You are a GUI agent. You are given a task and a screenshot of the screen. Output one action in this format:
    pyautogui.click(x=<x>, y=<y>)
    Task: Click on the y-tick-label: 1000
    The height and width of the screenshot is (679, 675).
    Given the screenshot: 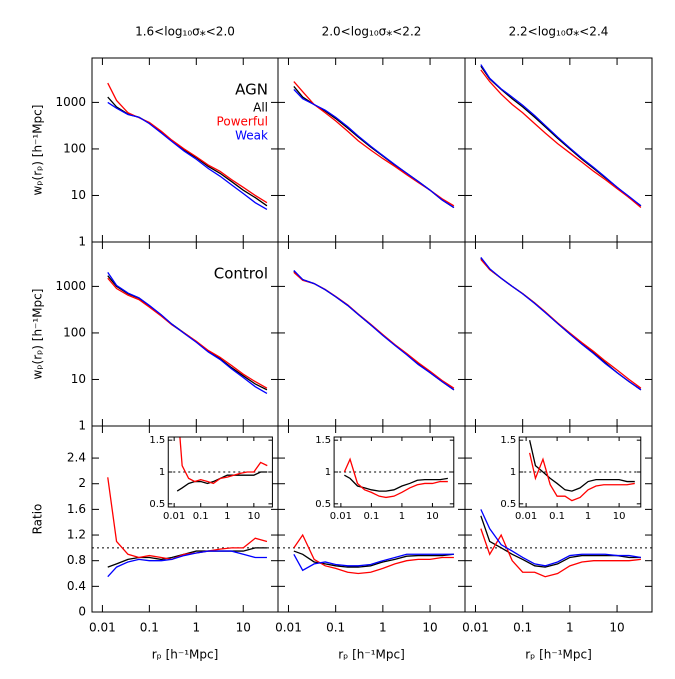 What is the action you would take?
    pyautogui.click(x=70, y=286)
    